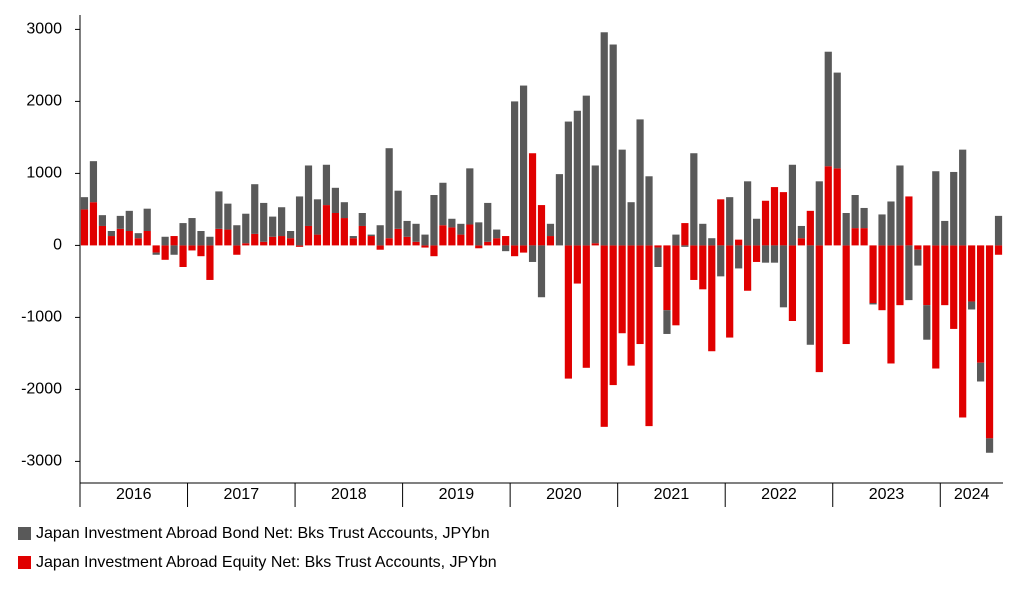  Describe the element at coordinates (457, 494) in the screenshot. I see `x-tick-label: 2019` at that location.